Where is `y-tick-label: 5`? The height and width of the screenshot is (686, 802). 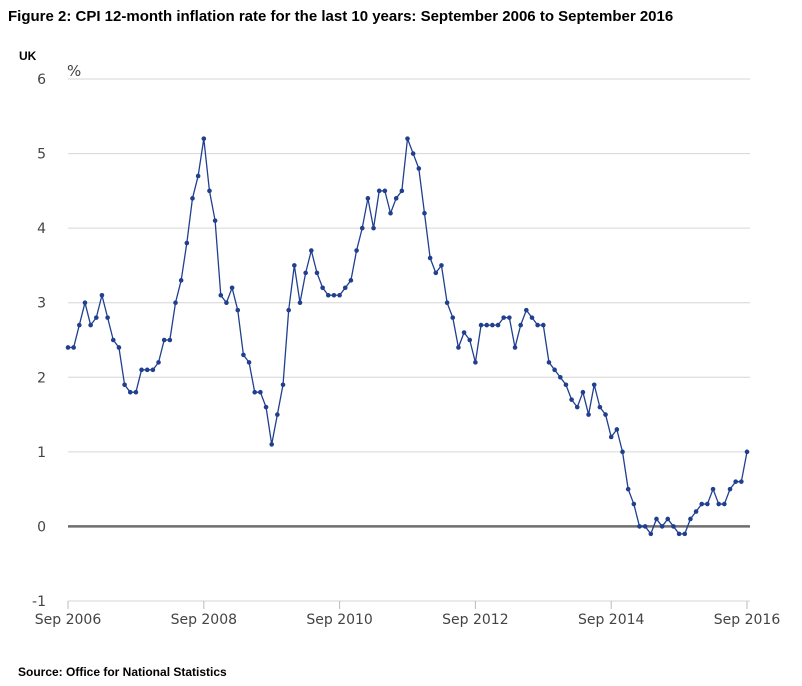 y-tick-label: 5 is located at coordinates (41, 155).